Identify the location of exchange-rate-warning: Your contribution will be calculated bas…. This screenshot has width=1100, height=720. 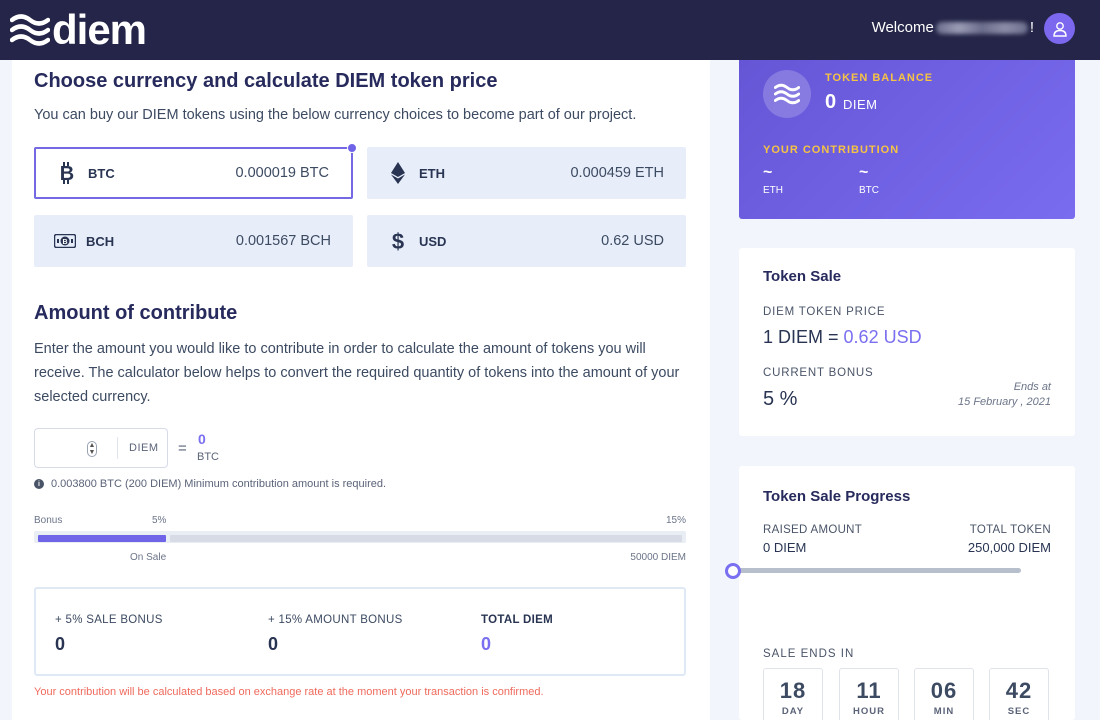
(289, 692).